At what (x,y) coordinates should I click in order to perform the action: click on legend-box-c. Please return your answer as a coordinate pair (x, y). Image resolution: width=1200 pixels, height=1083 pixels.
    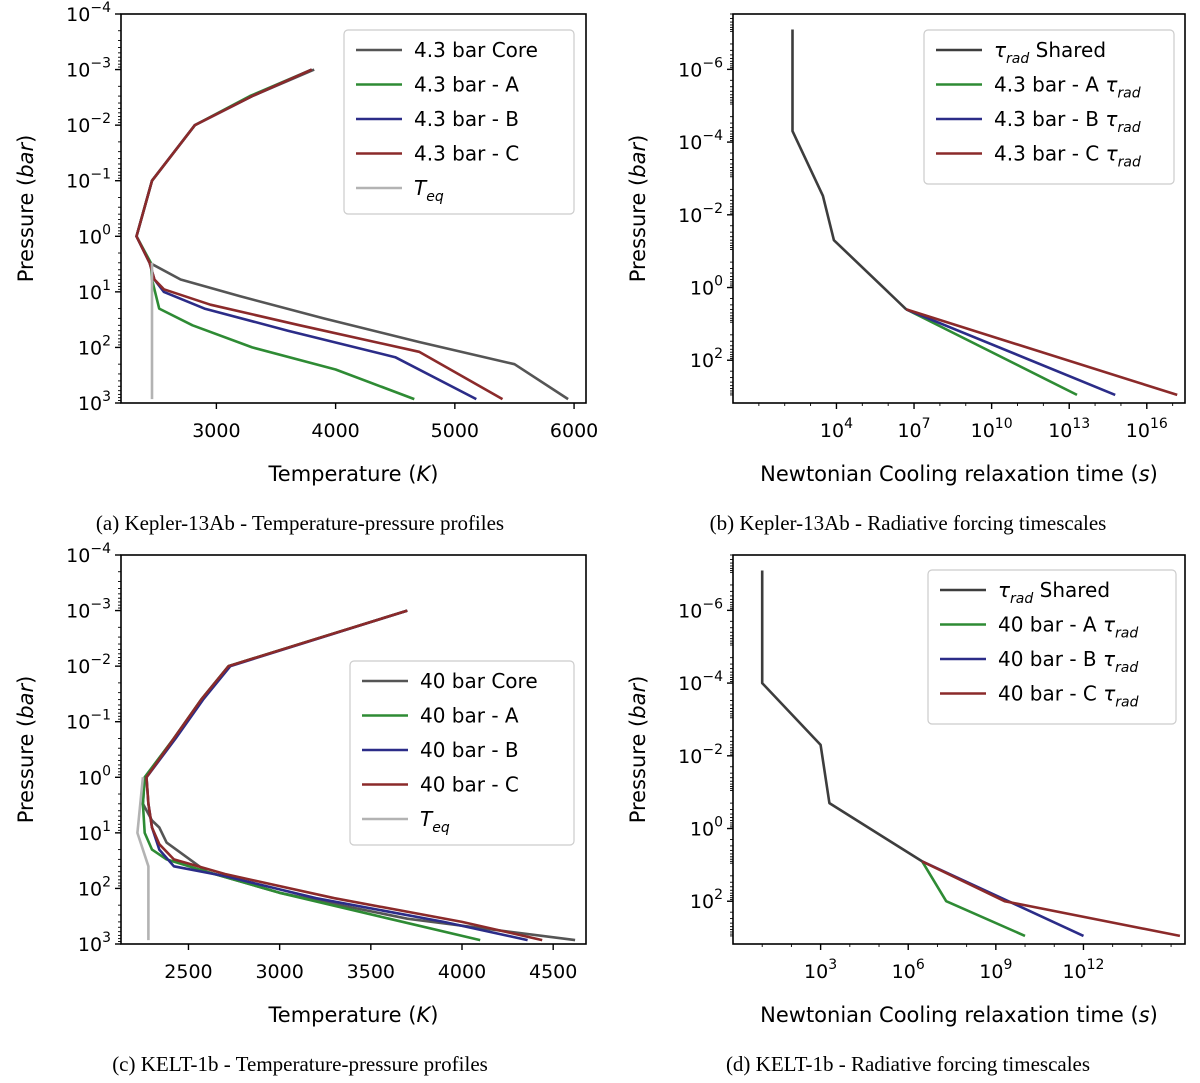
    Looking at the image, I should click on (462, 753).